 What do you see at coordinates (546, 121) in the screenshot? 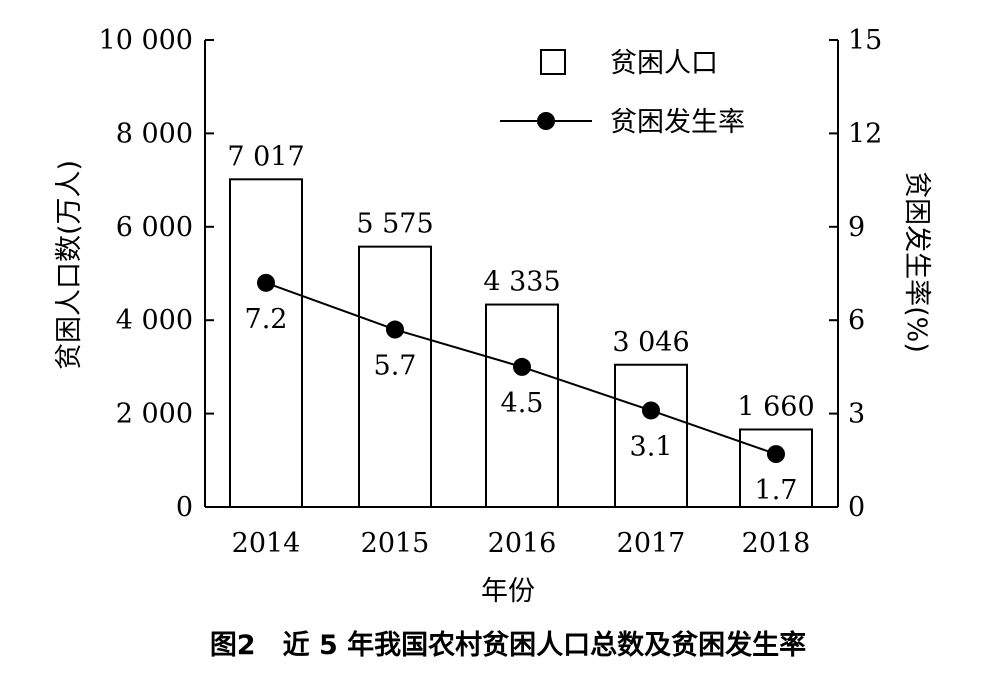
I see `legend-marker` at bounding box center [546, 121].